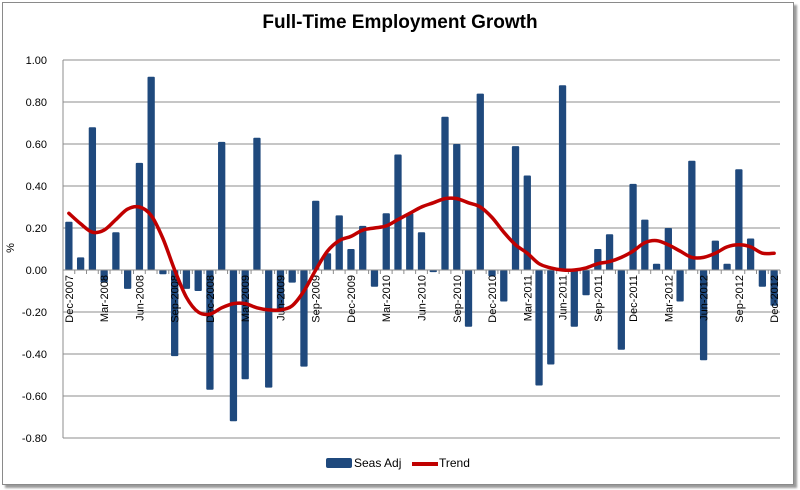 This screenshot has height=490, width=800. I want to click on x-tick-label: Mar-2008, so click(105, 298).